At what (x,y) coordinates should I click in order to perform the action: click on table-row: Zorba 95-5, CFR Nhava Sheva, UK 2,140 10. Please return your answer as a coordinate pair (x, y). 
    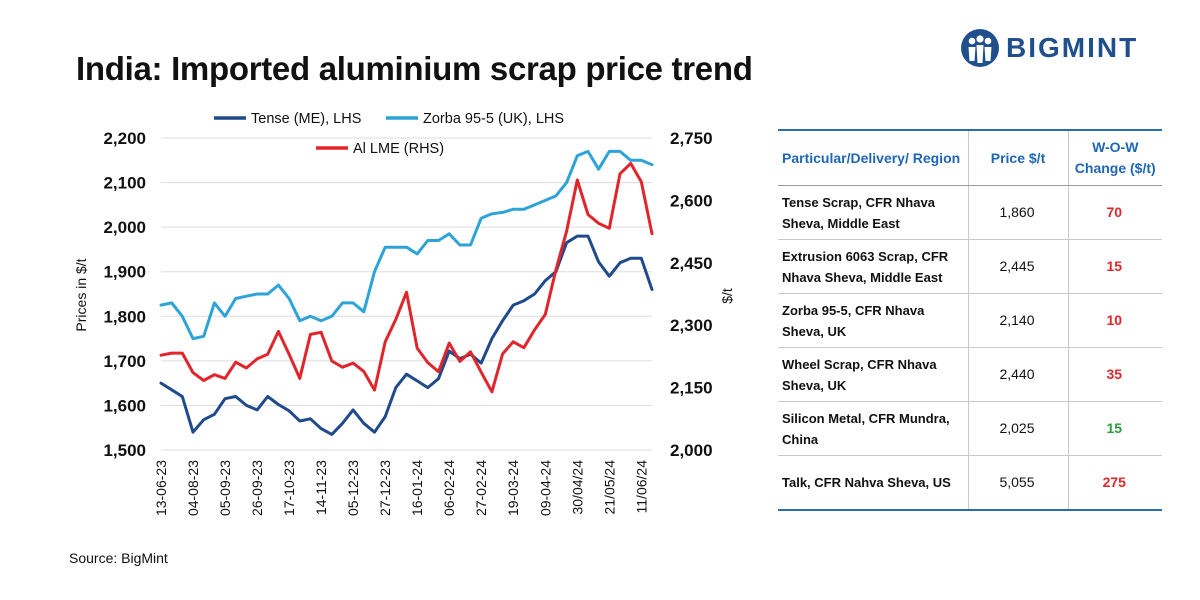
    Looking at the image, I should click on (970, 320).